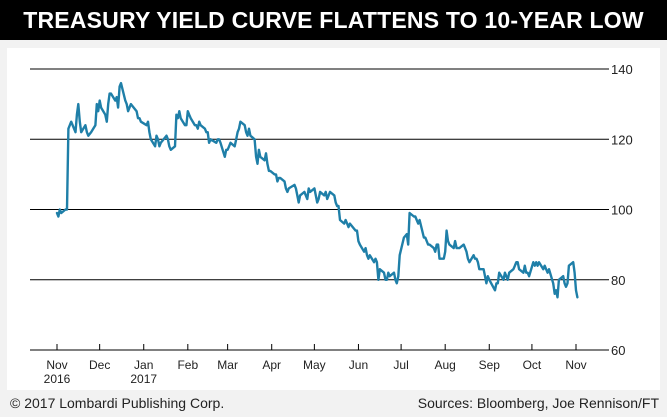 Image resolution: width=667 pixels, height=417 pixels. What do you see at coordinates (445, 365) in the screenshot?
I see `x-tick-label-9: Aug` at bounding box center [445, 365].